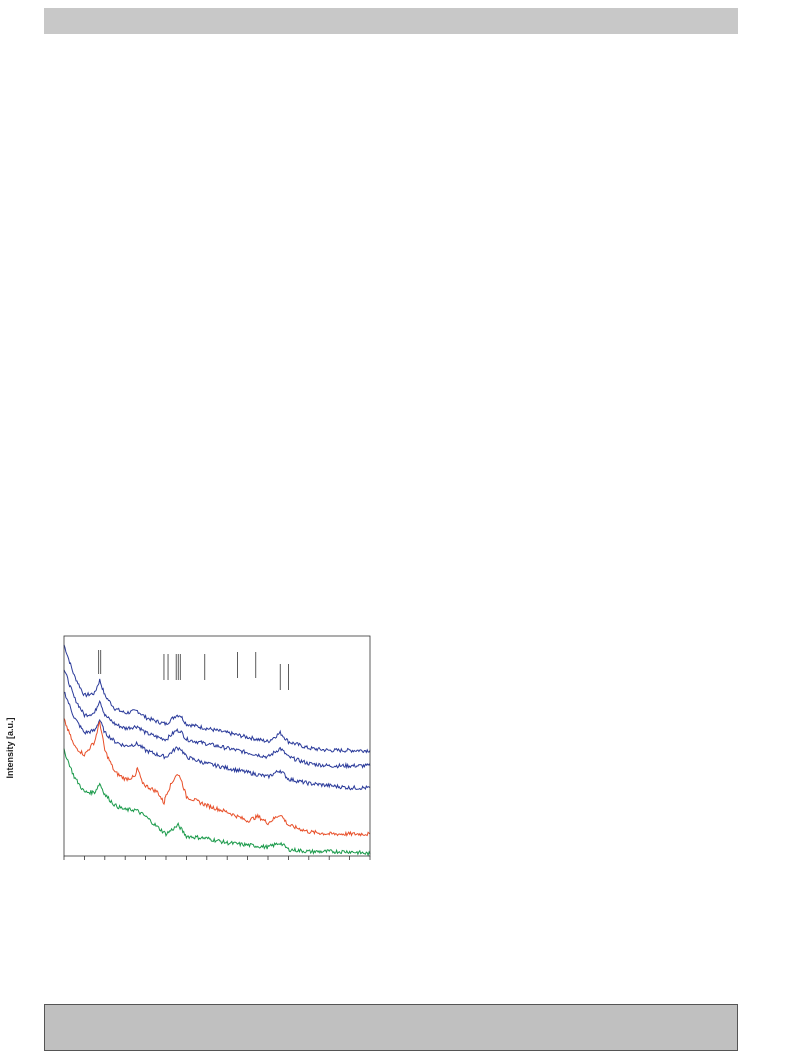  I want to click on reference-marks, so click(193, 670).